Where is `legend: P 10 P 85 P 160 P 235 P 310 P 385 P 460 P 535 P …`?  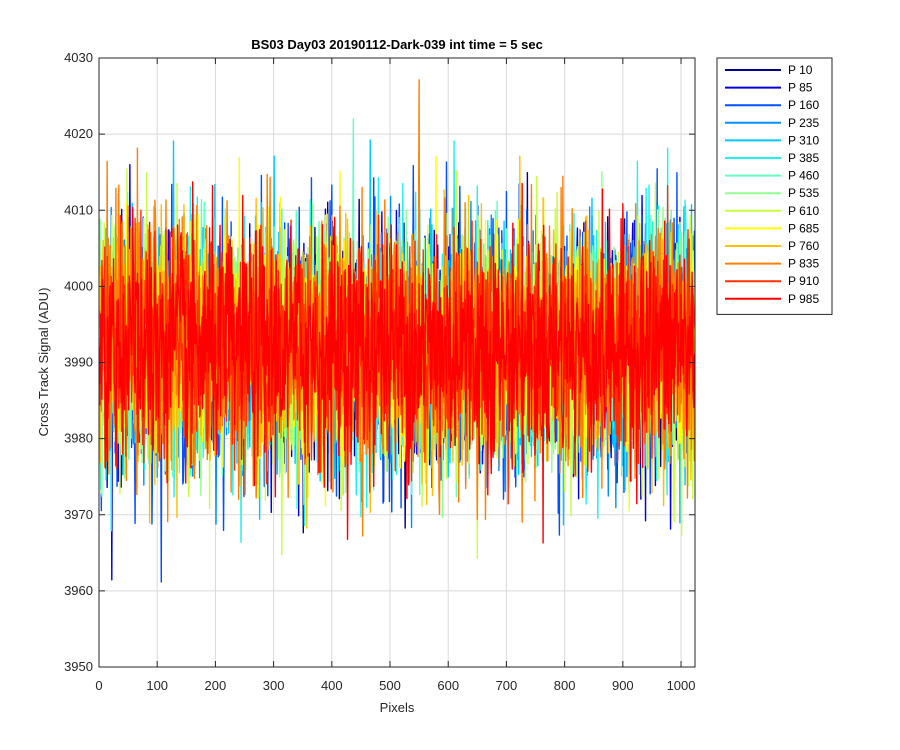 legend: P 10 P 85 P 160 P 235 P 310 P 385 P 460 P 535 P … is located at coordinates (774, 186).